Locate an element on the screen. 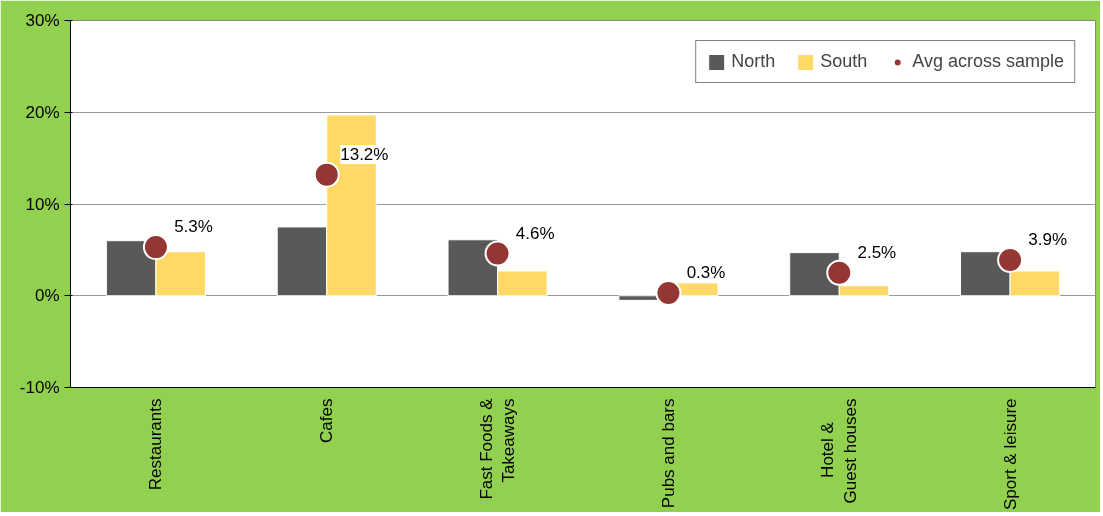 This screenshot has width=1103, height=516. data-label: 3.9% is located at coordinates (1048, 240).